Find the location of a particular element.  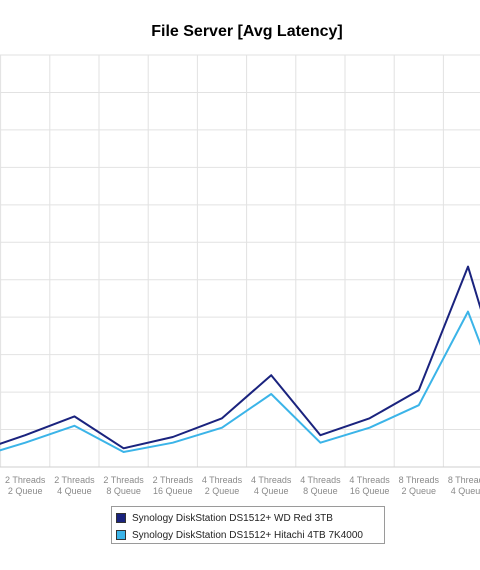

legend-item-wd-red: Synology DiskStation DS1512+ WD Red 3TB is located at coordinates (224, 518).